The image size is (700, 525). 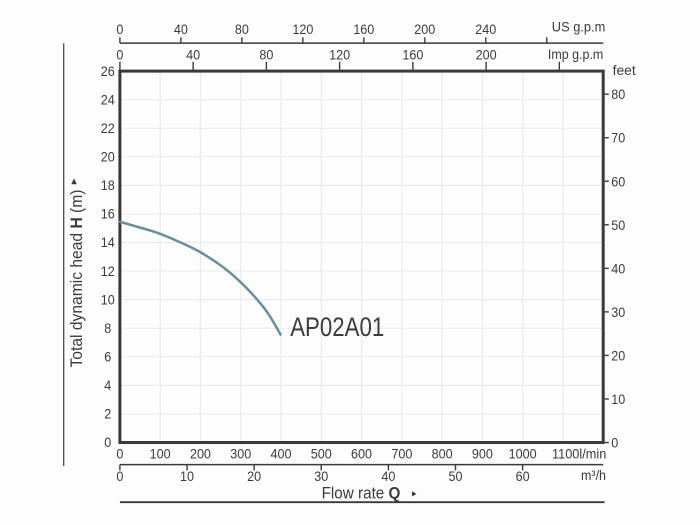 I want to click on svg-text: m³/h, so click(x=593, y=475).